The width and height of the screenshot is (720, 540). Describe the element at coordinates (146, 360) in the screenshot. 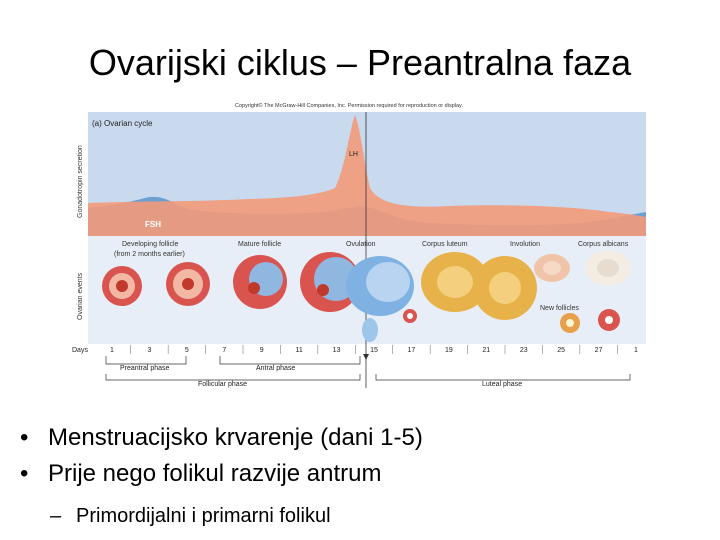

I see `preantral-bracket` at that location.